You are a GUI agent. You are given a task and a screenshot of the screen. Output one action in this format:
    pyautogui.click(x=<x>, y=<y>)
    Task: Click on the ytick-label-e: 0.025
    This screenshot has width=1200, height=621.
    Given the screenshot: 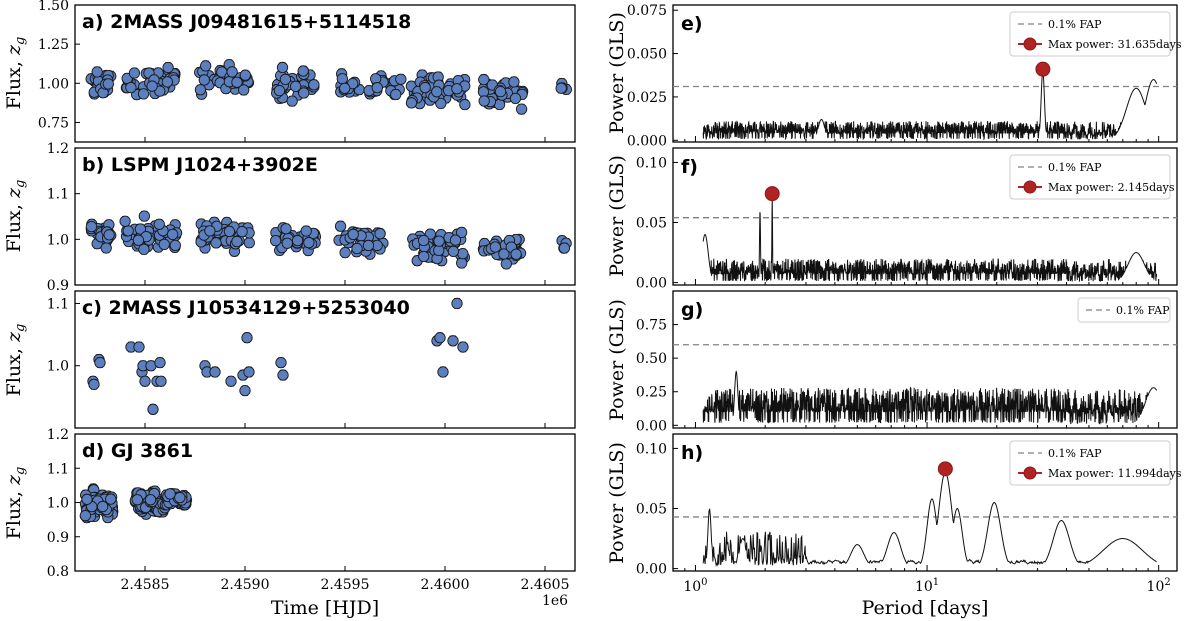 What is the action you would take?
    pyautogui.click(x=647, y=98)
    